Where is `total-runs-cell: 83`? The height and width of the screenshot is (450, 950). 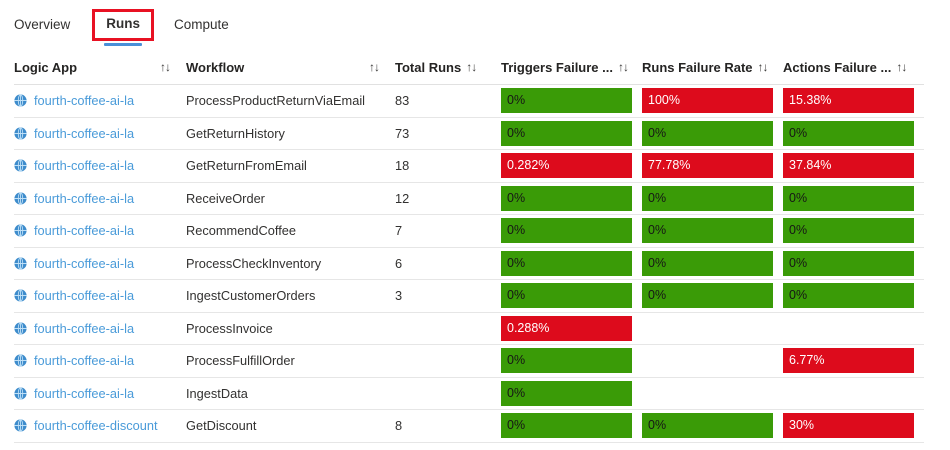 total-runs-cell: 83 is located at coordinates (402, 101).